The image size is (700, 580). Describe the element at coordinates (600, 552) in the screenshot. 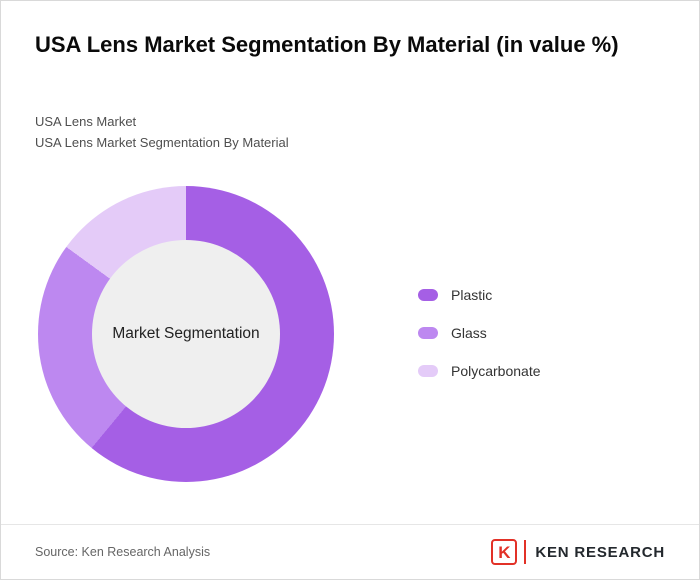

I see `brand-name: KEN RESEARCH` at that location.